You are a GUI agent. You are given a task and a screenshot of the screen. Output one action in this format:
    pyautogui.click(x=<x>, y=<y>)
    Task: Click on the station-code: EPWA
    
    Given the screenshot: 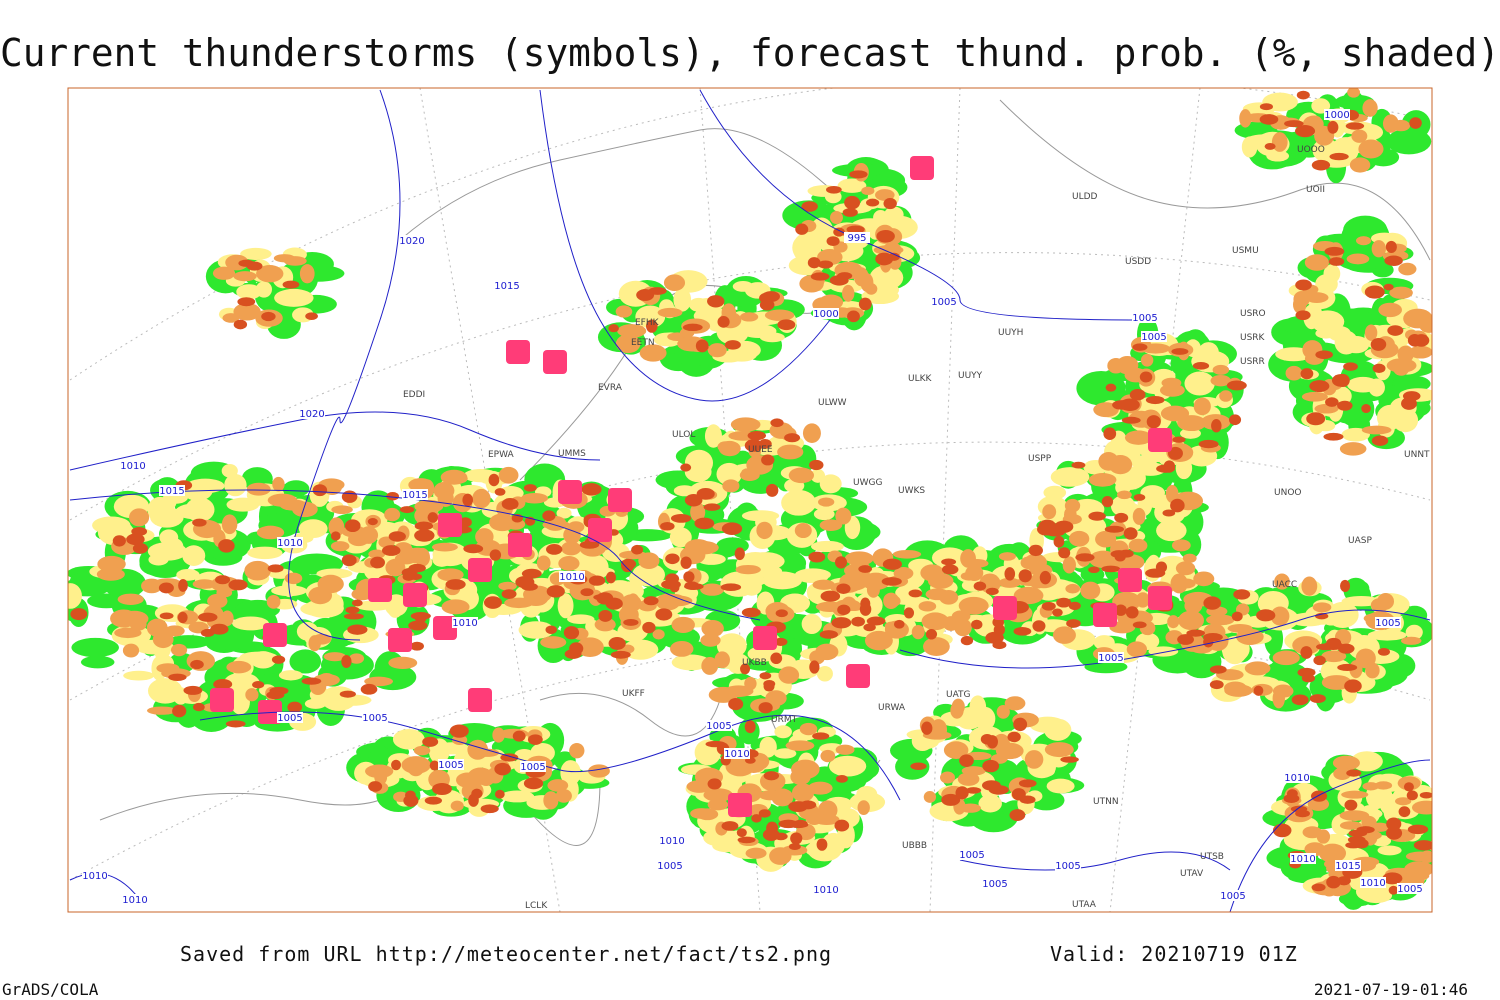 What is the action you would take?
    pyautogui.click(x=501, y=455)
    